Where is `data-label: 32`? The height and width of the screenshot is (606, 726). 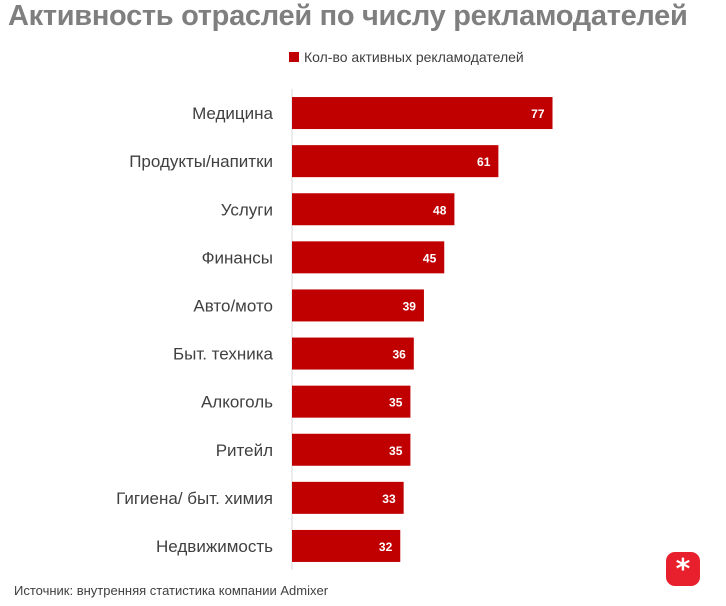 data-label: 32 is located at coordinates (386, 547).